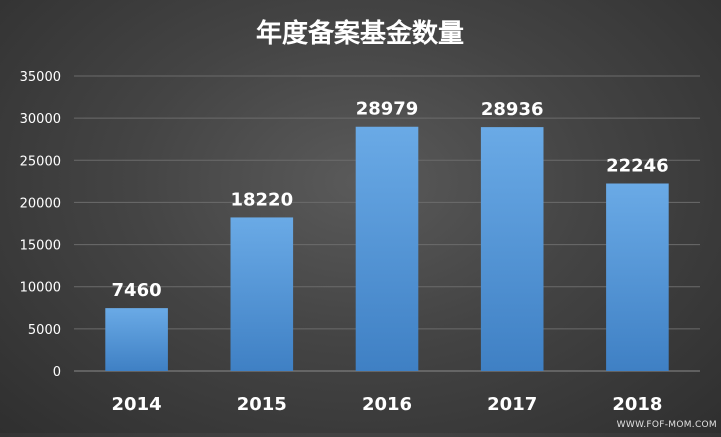  Describe the element at coordinates (40, 119) in the screenshot. I see `y-tick-label: 30000` at that location.